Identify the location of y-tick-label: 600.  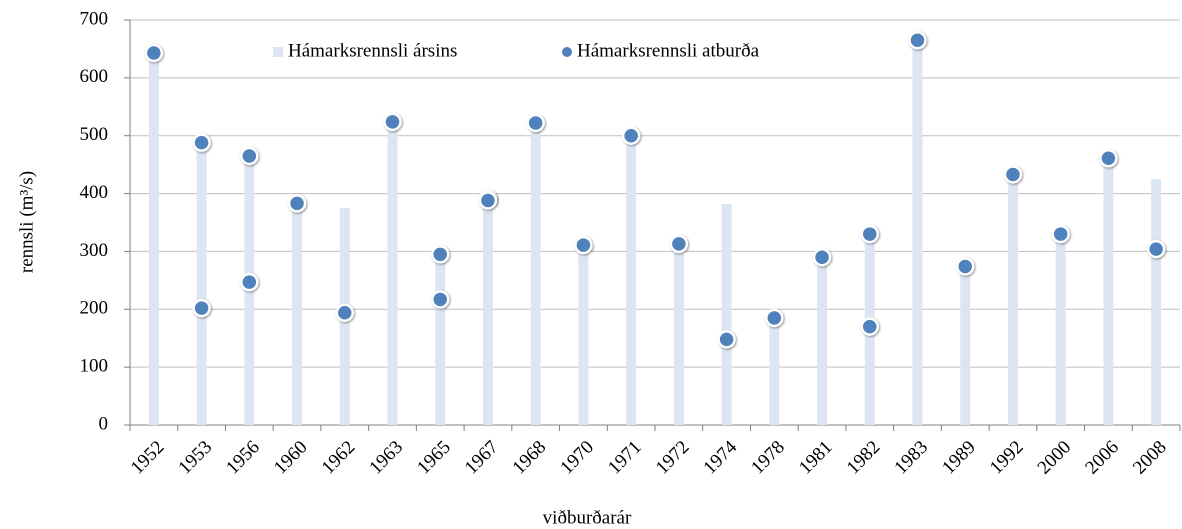
(94, 76).